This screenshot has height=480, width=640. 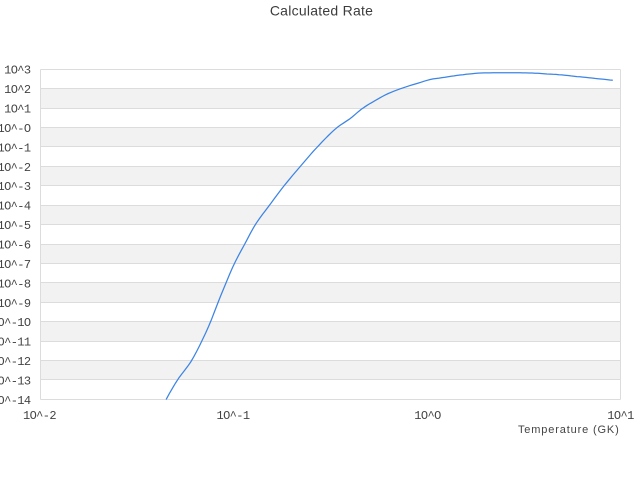 I want to click on svg-text: 1O^-14, so click(x=15, y=401).